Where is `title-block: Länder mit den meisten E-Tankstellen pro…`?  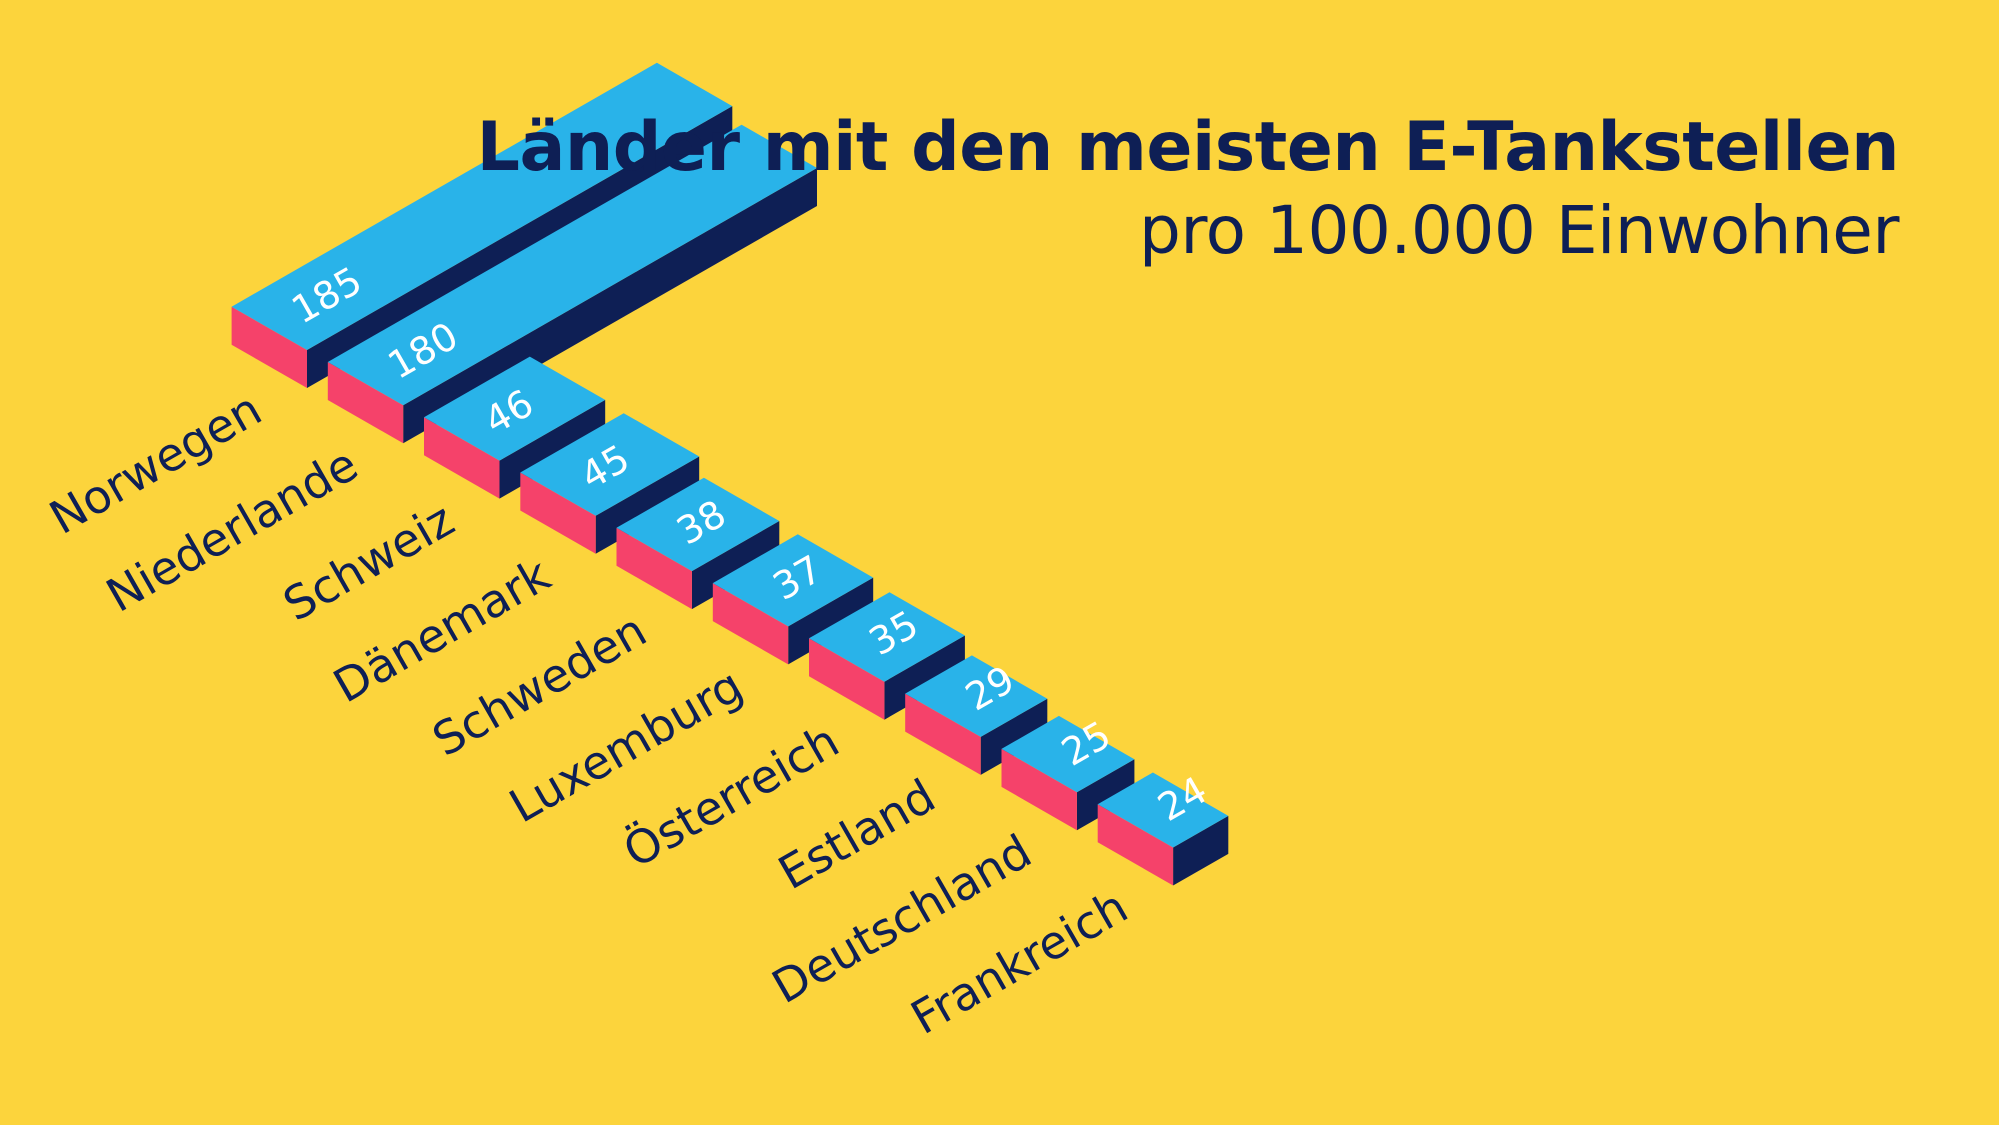
title-block: Länder mit den meisten E-Tankstellen pro… is located at coordinates (1188, 191).